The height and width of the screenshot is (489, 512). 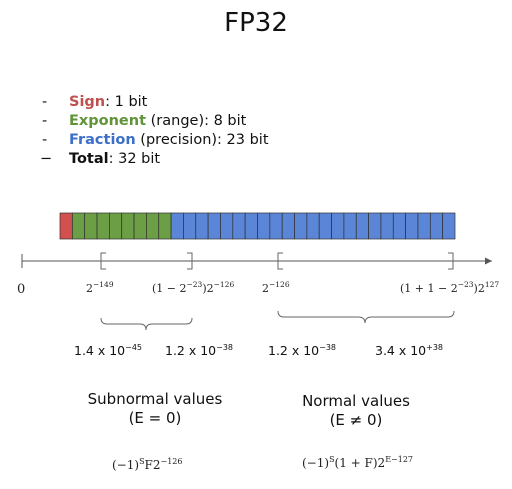 I want to click on normal-max-decimal: 3.4 x 10+38, so click(x=409, y=350).